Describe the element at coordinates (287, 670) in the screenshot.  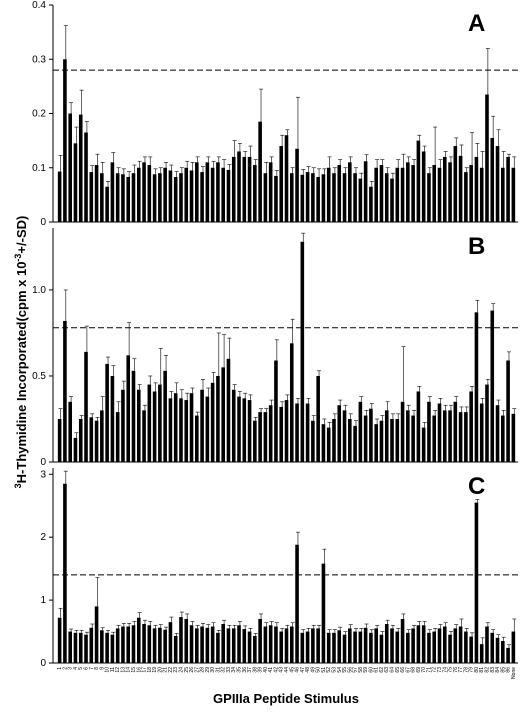
I see `x-tick-label: 44` at that location.